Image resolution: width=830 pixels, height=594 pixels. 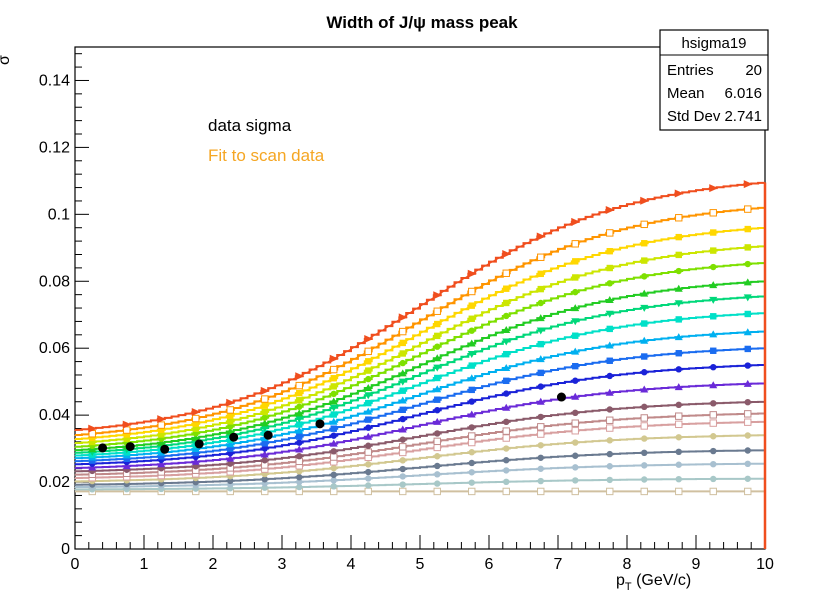 What do you see at coordinates (250, 125) in the screenshot?
I see `legend-data-sigma: data sigma` at bounding box center [250, 125].